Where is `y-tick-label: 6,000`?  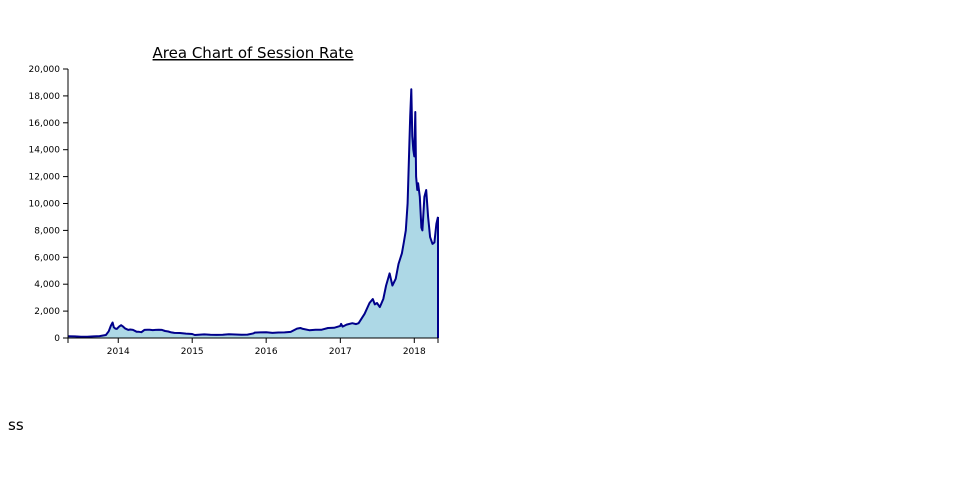
y-tick-label: 6,000 is located at coordinates (47, 258).